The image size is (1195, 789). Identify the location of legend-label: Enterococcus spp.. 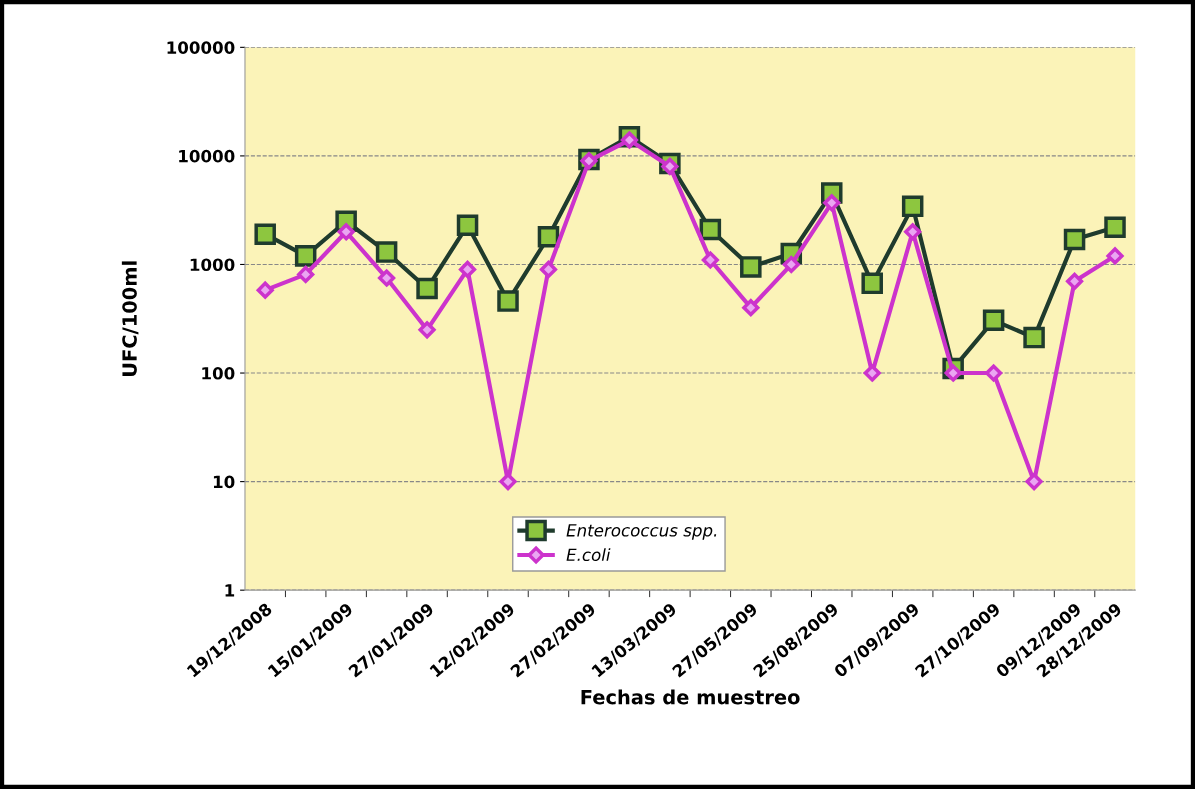
(641, 532).